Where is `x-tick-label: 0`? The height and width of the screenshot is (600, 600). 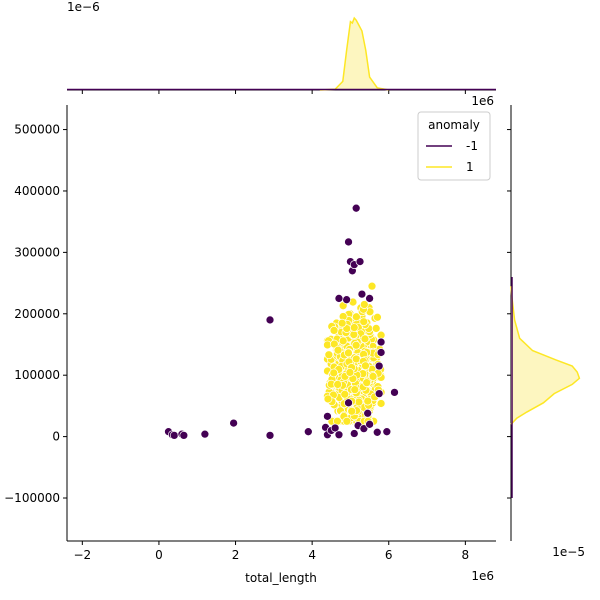
x-tick-label: 0 is located at coordinates (159, 555).